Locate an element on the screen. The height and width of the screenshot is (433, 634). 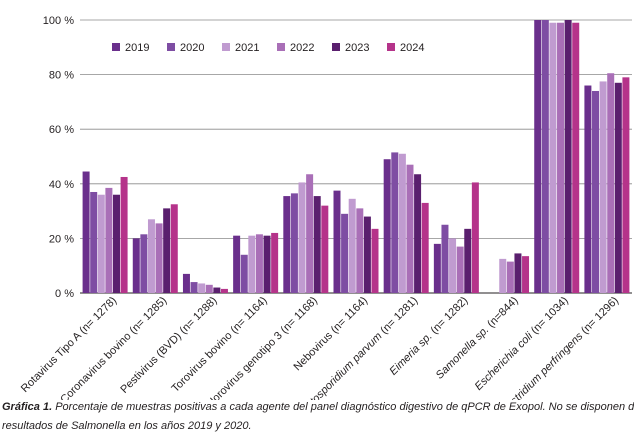
legend-label: 2021 is located at coordinates (247, 48).